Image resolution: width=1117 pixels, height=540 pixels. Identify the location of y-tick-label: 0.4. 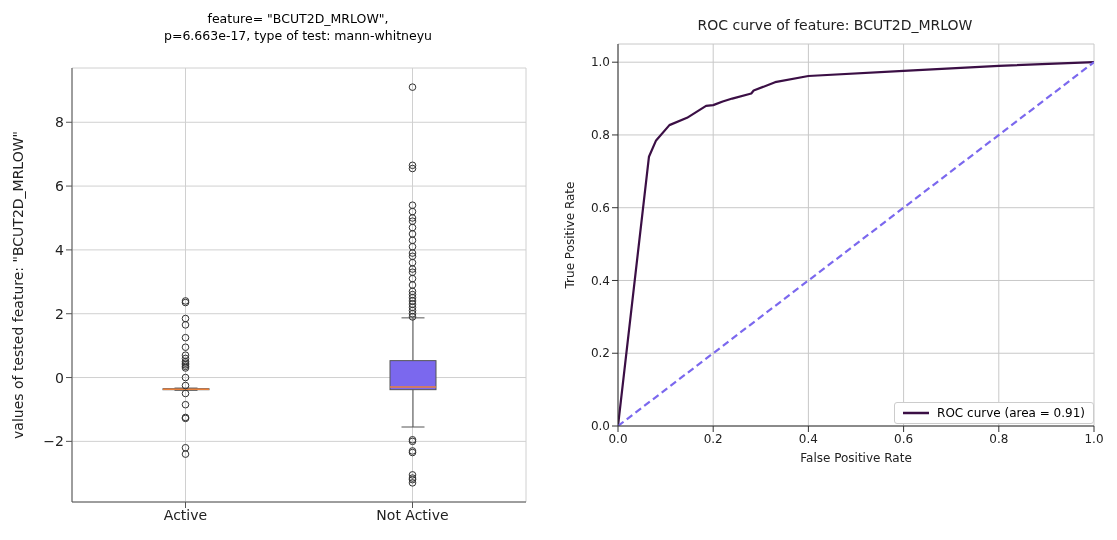
(600, 280).